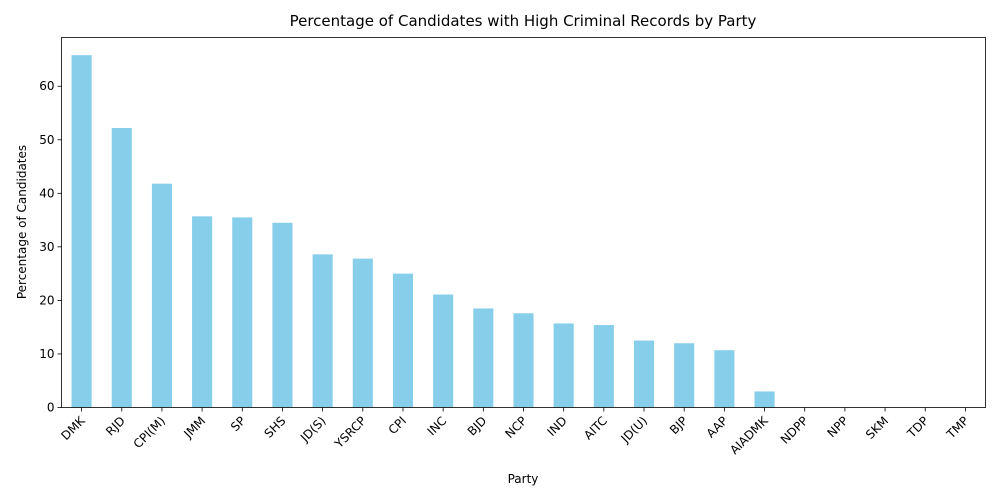  Describe the element at coordinates (557, 426) in the screenshot. I see `x-tick-label: IND` at that location.